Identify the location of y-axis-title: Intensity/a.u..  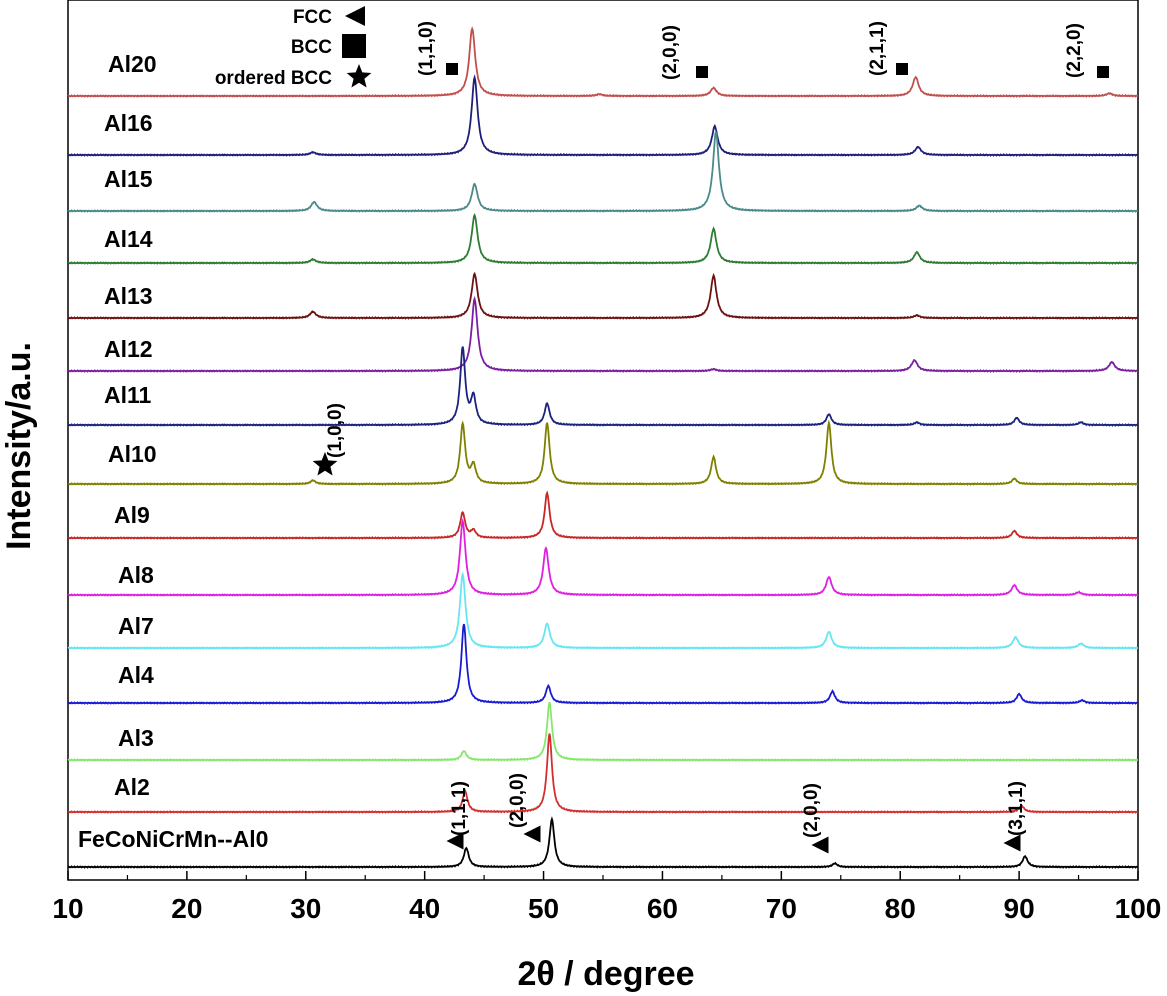
(19, 446).